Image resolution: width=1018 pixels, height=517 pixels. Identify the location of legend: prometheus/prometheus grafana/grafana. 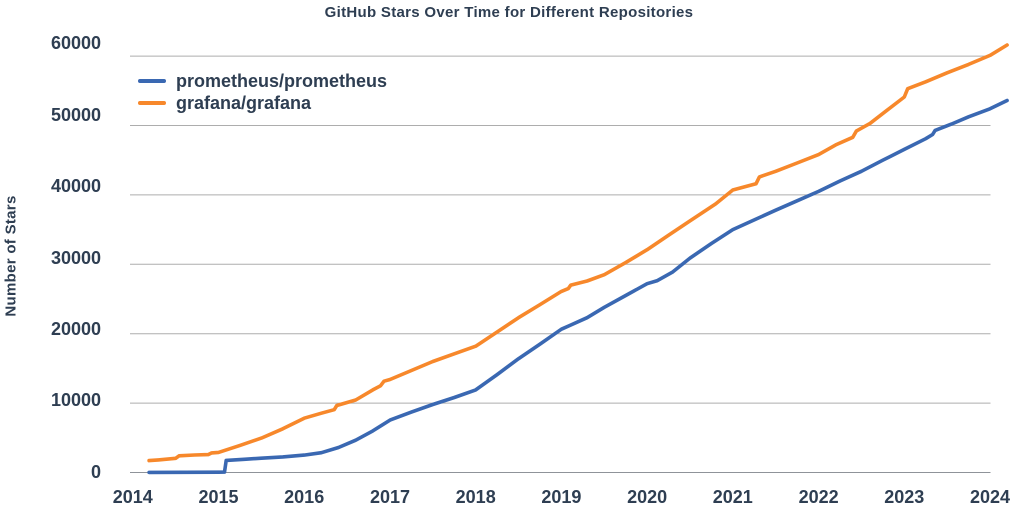
(262, 93).